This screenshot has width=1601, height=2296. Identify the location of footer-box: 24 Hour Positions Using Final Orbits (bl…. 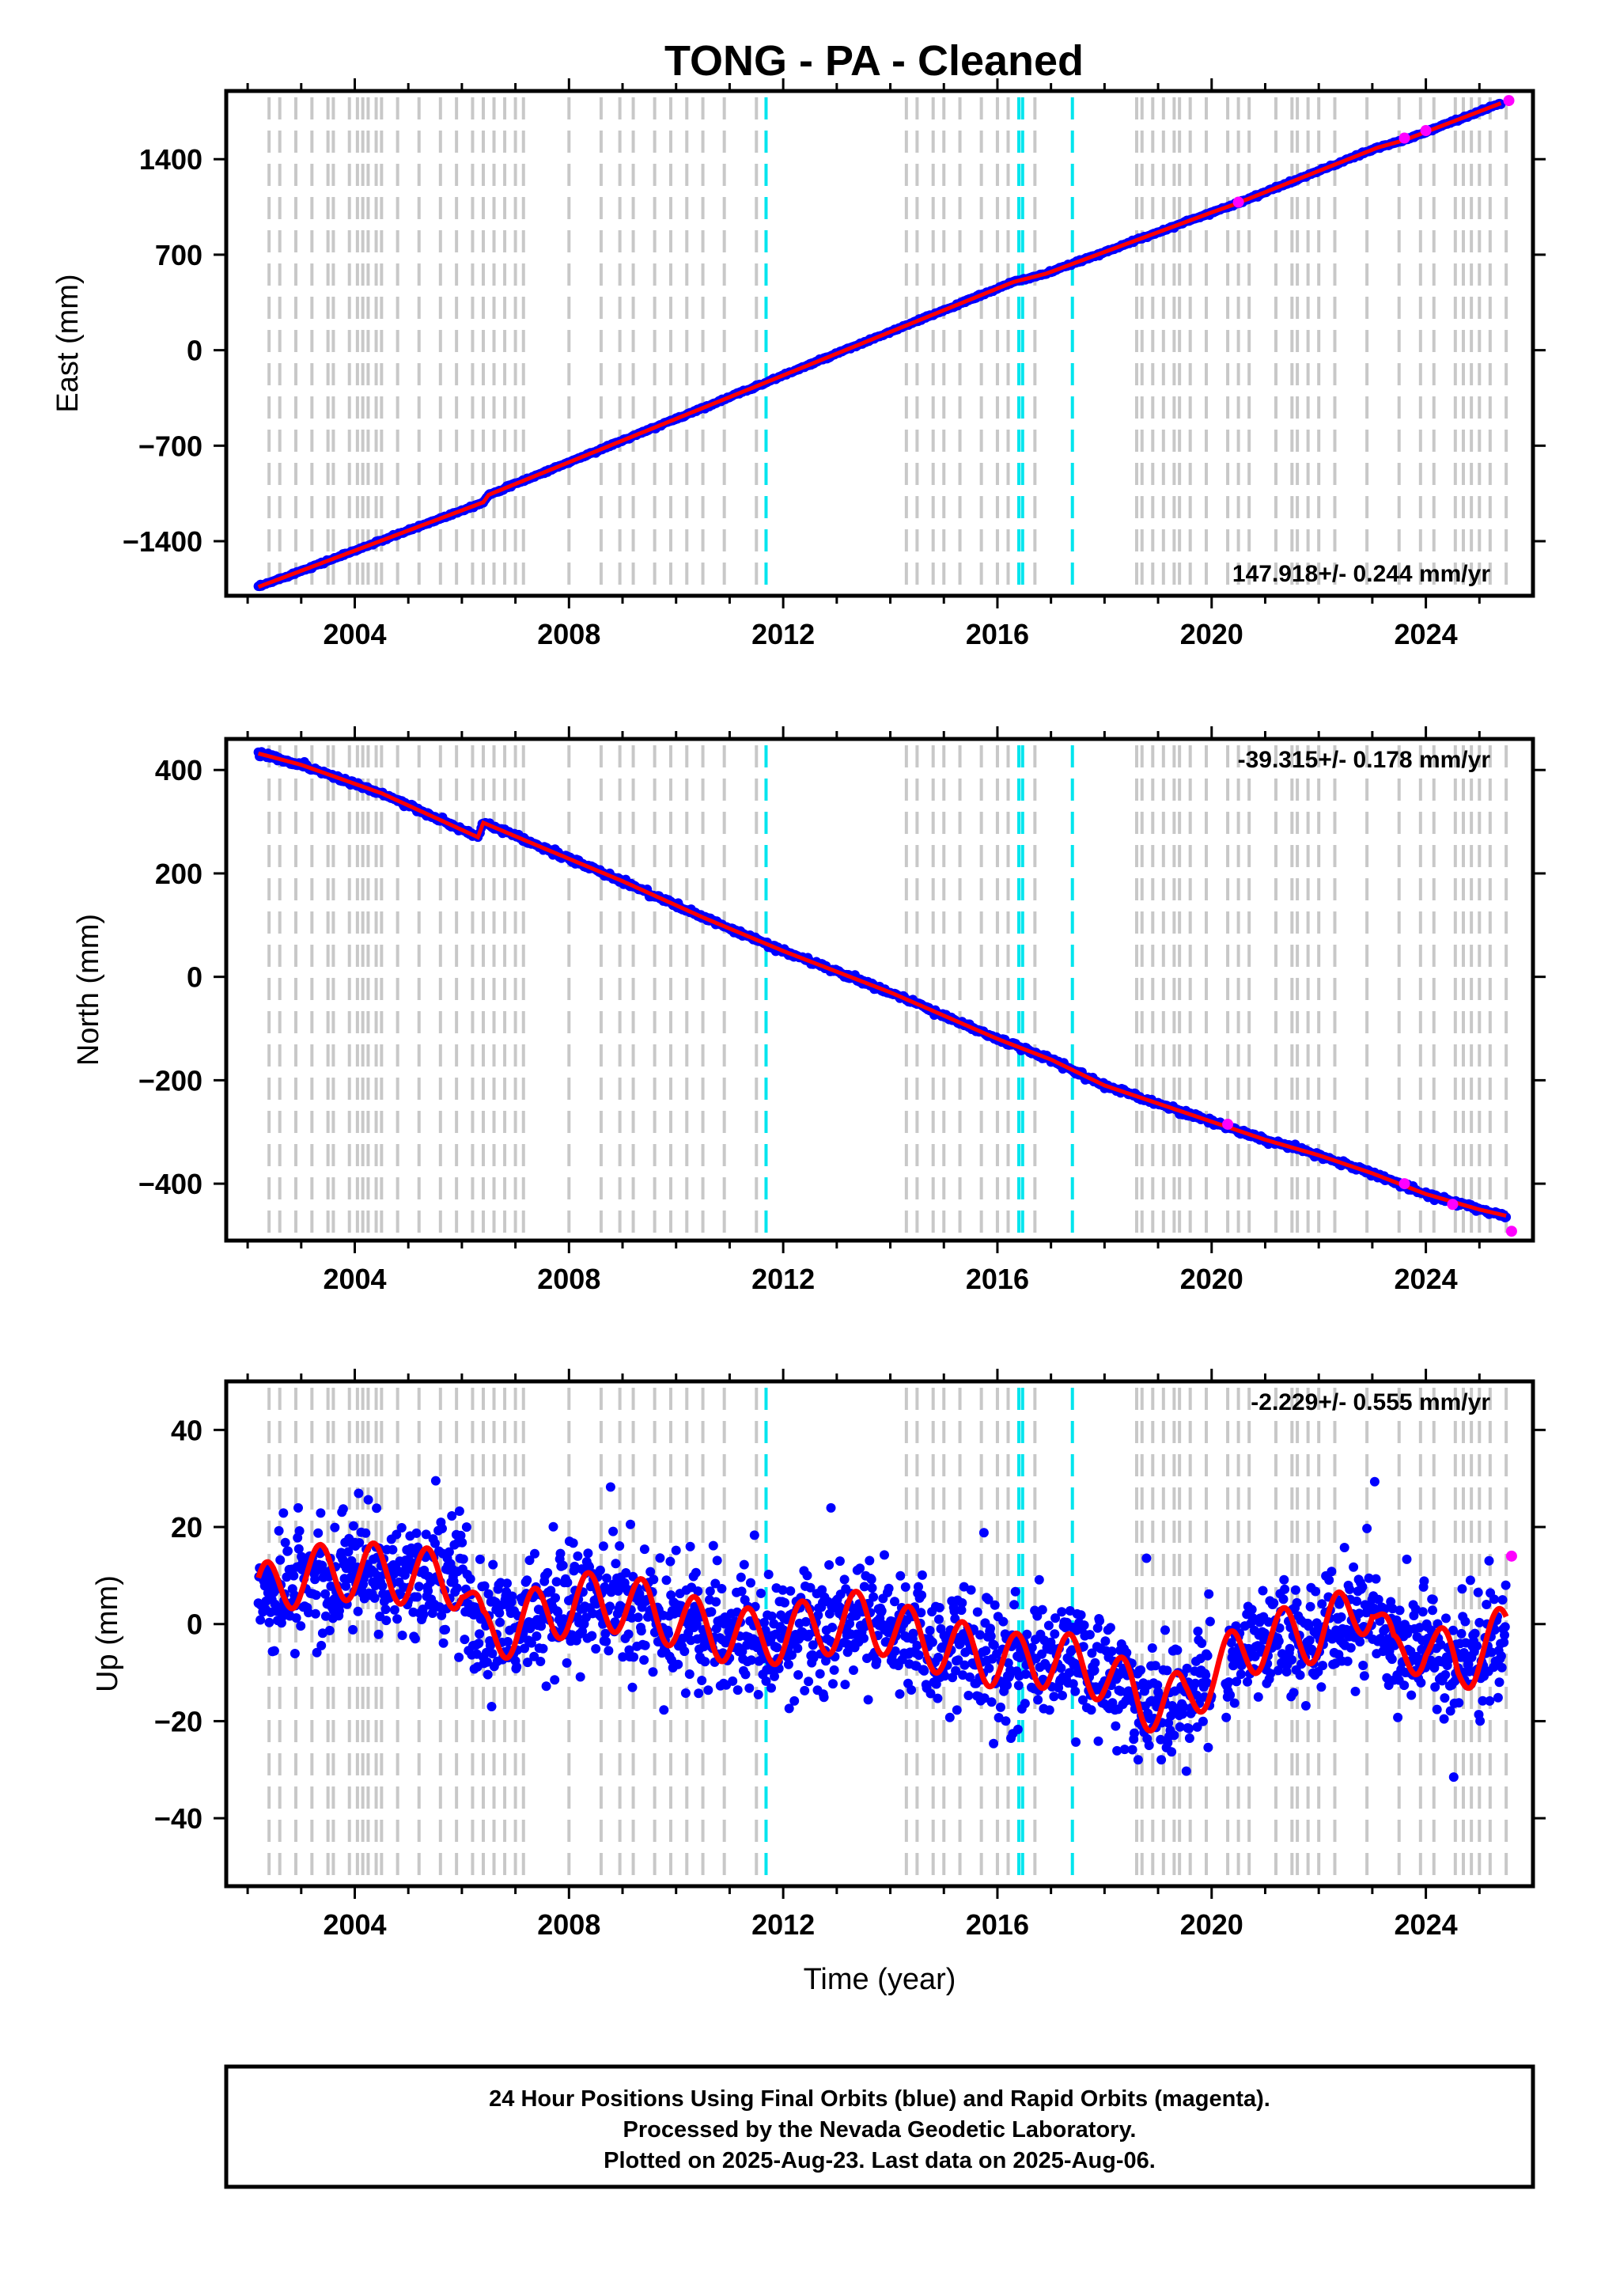
(879, 2126).